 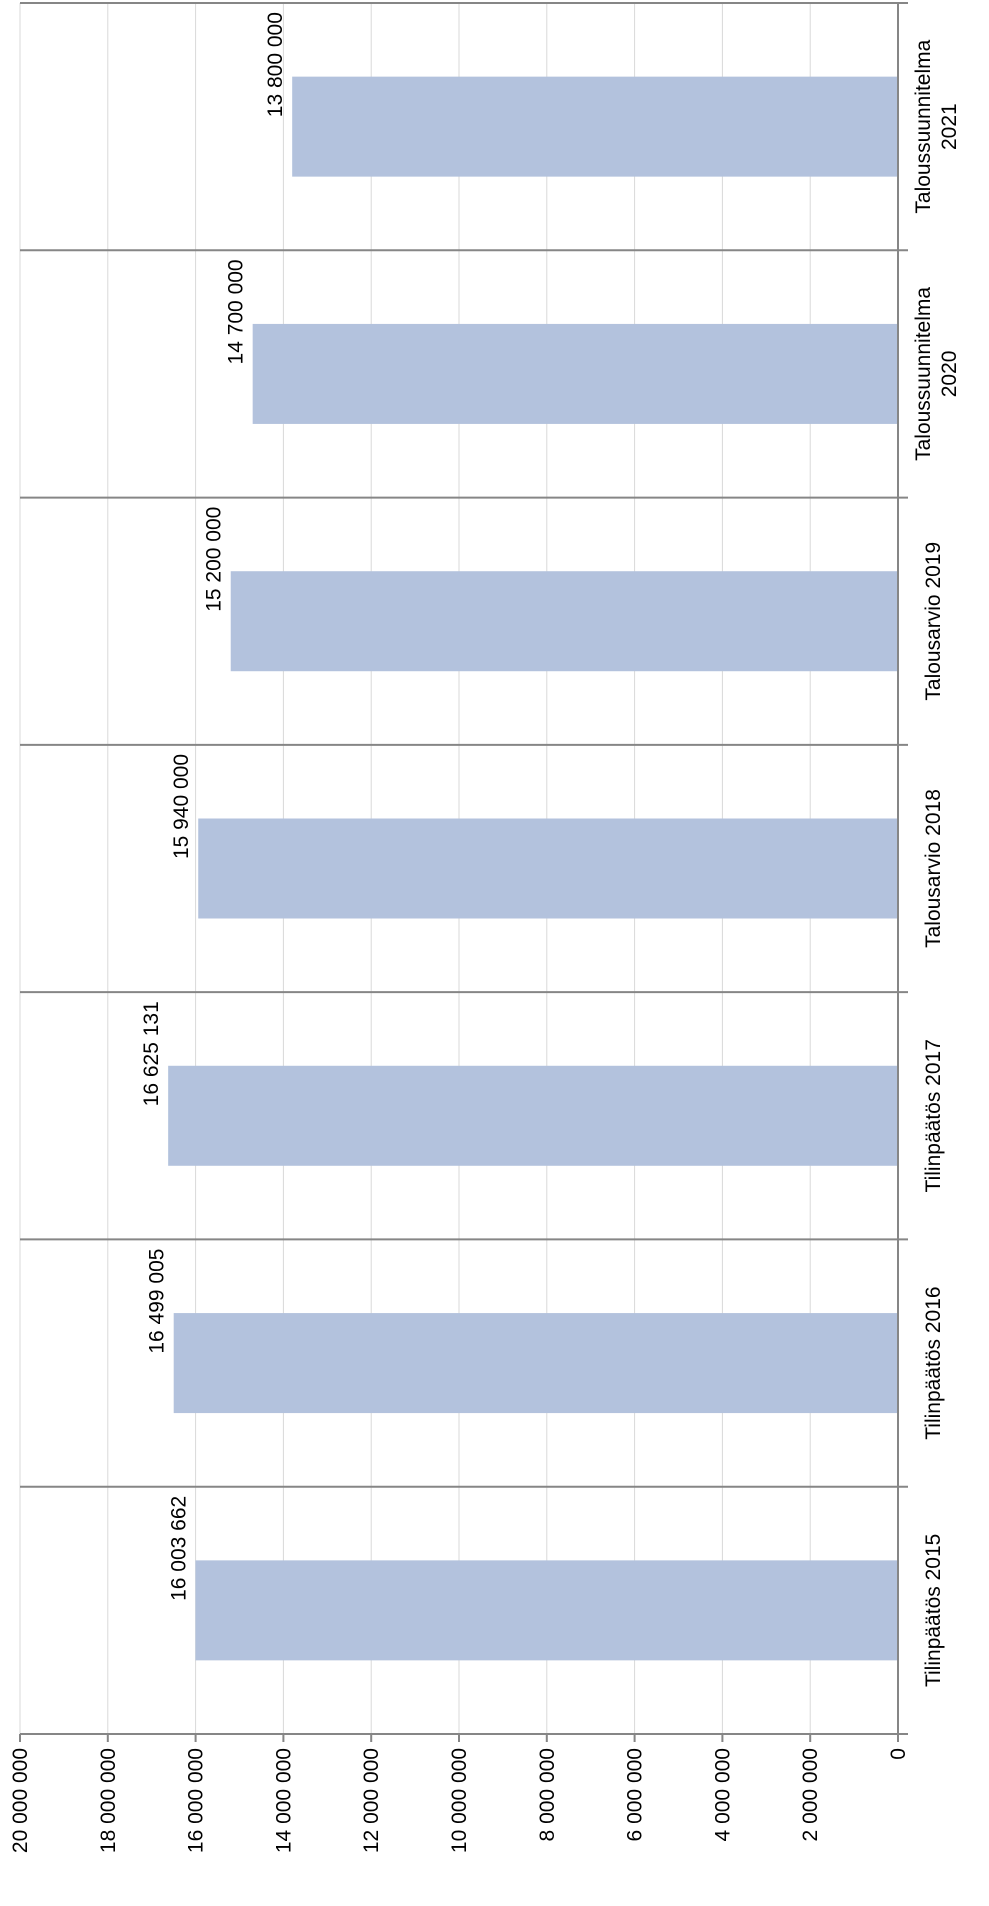 I want to click on value-tick-label: 18 000 000, so click(x=108, y=1800).